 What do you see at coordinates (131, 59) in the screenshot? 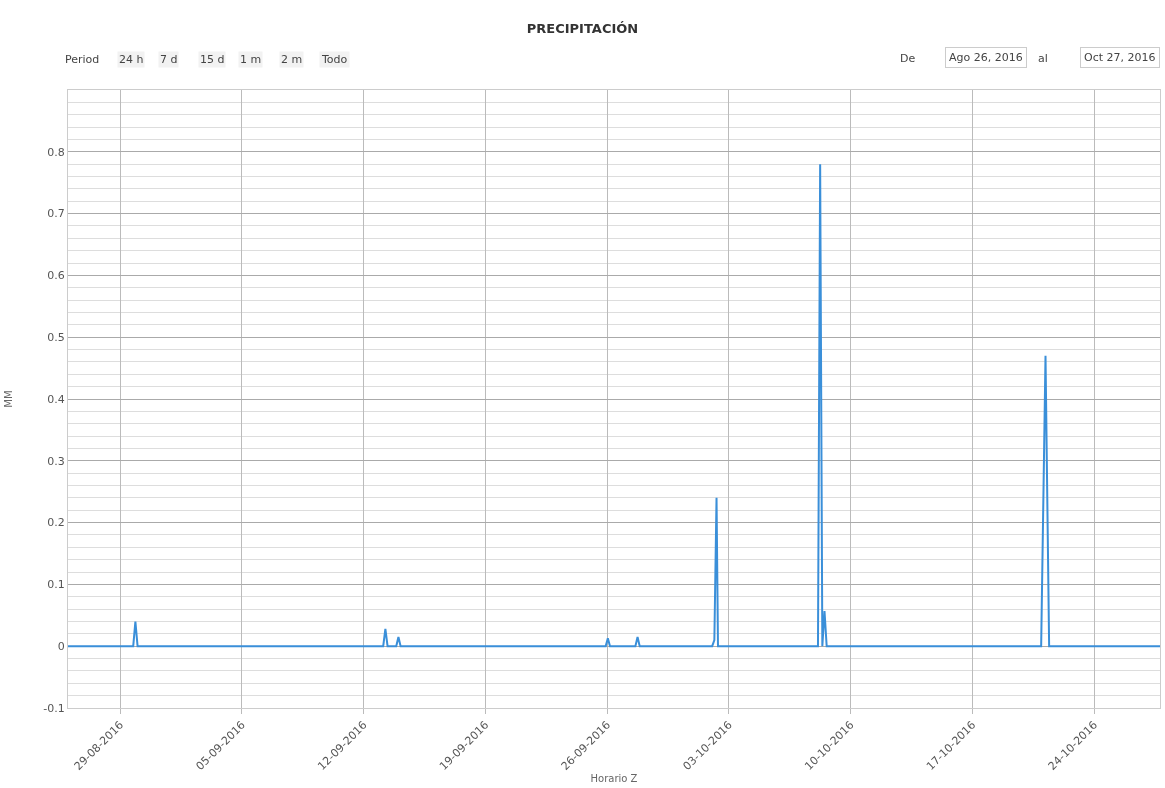
I see `text: 24 h` at bounding box center [131, 59].